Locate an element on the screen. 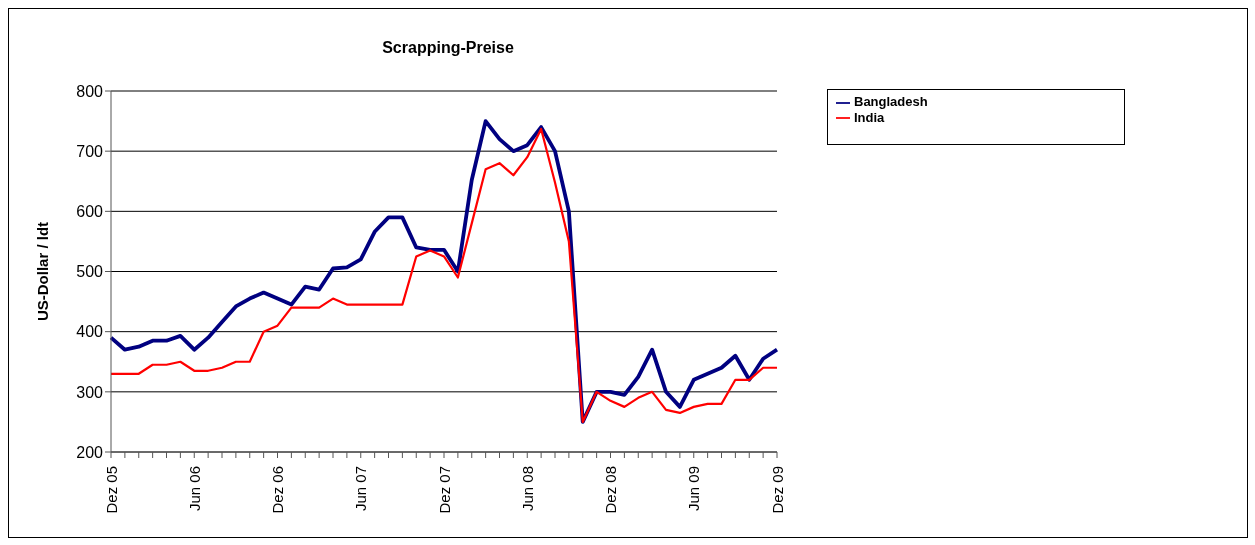  x-tick-label: Dez 05 is located at coordinates (111, 490).